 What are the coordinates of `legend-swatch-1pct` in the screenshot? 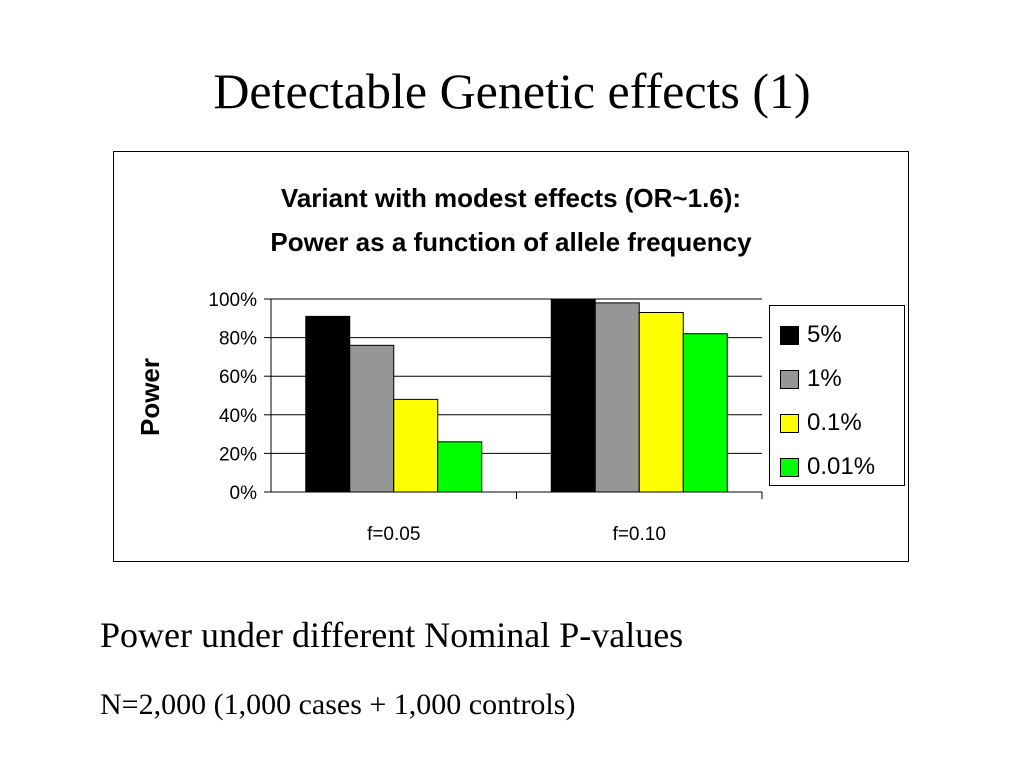 It's located at (789, 379).